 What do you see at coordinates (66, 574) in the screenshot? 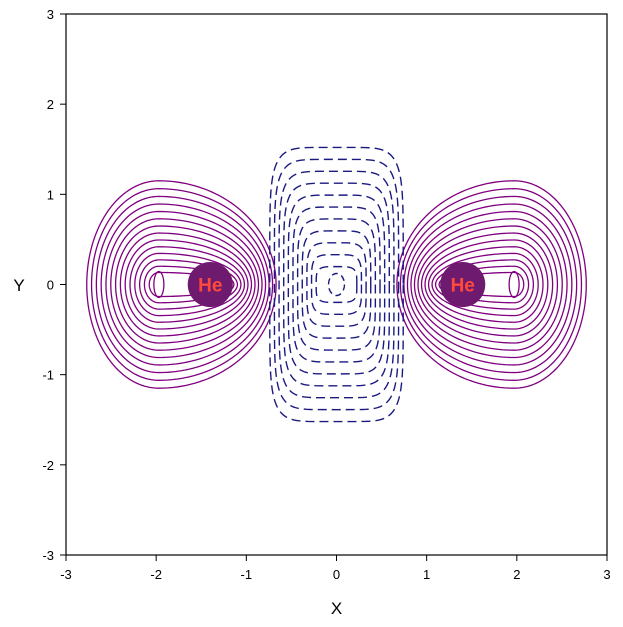
I see `x-tick-label: -3` at bounding box center [66, 574].